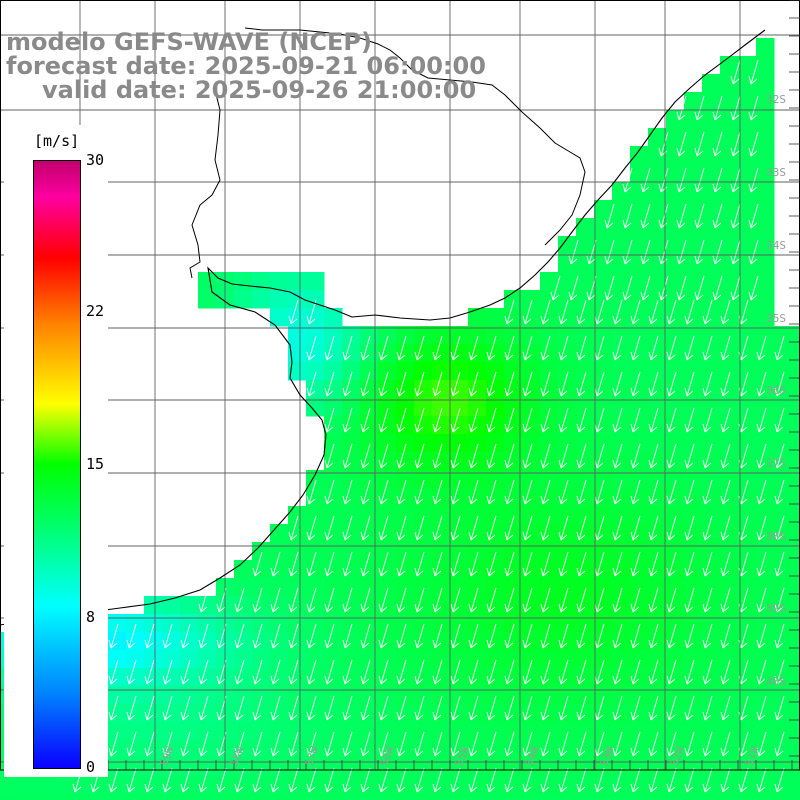 This screenshot has height=800, width=800. Describe the element at coordinates (95, 160) in the screenshot. I see `colorbar-tick-label: 30` at that location.